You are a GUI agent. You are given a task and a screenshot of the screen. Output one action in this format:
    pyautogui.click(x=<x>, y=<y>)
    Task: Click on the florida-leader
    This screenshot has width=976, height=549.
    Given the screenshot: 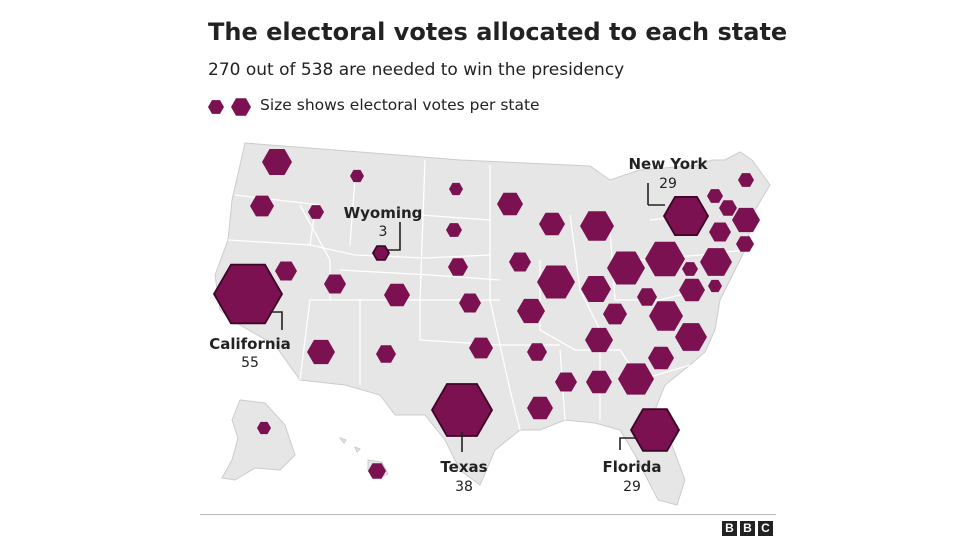 What is the action you would take?
    pyautogui.click(x=627, y=443)
    